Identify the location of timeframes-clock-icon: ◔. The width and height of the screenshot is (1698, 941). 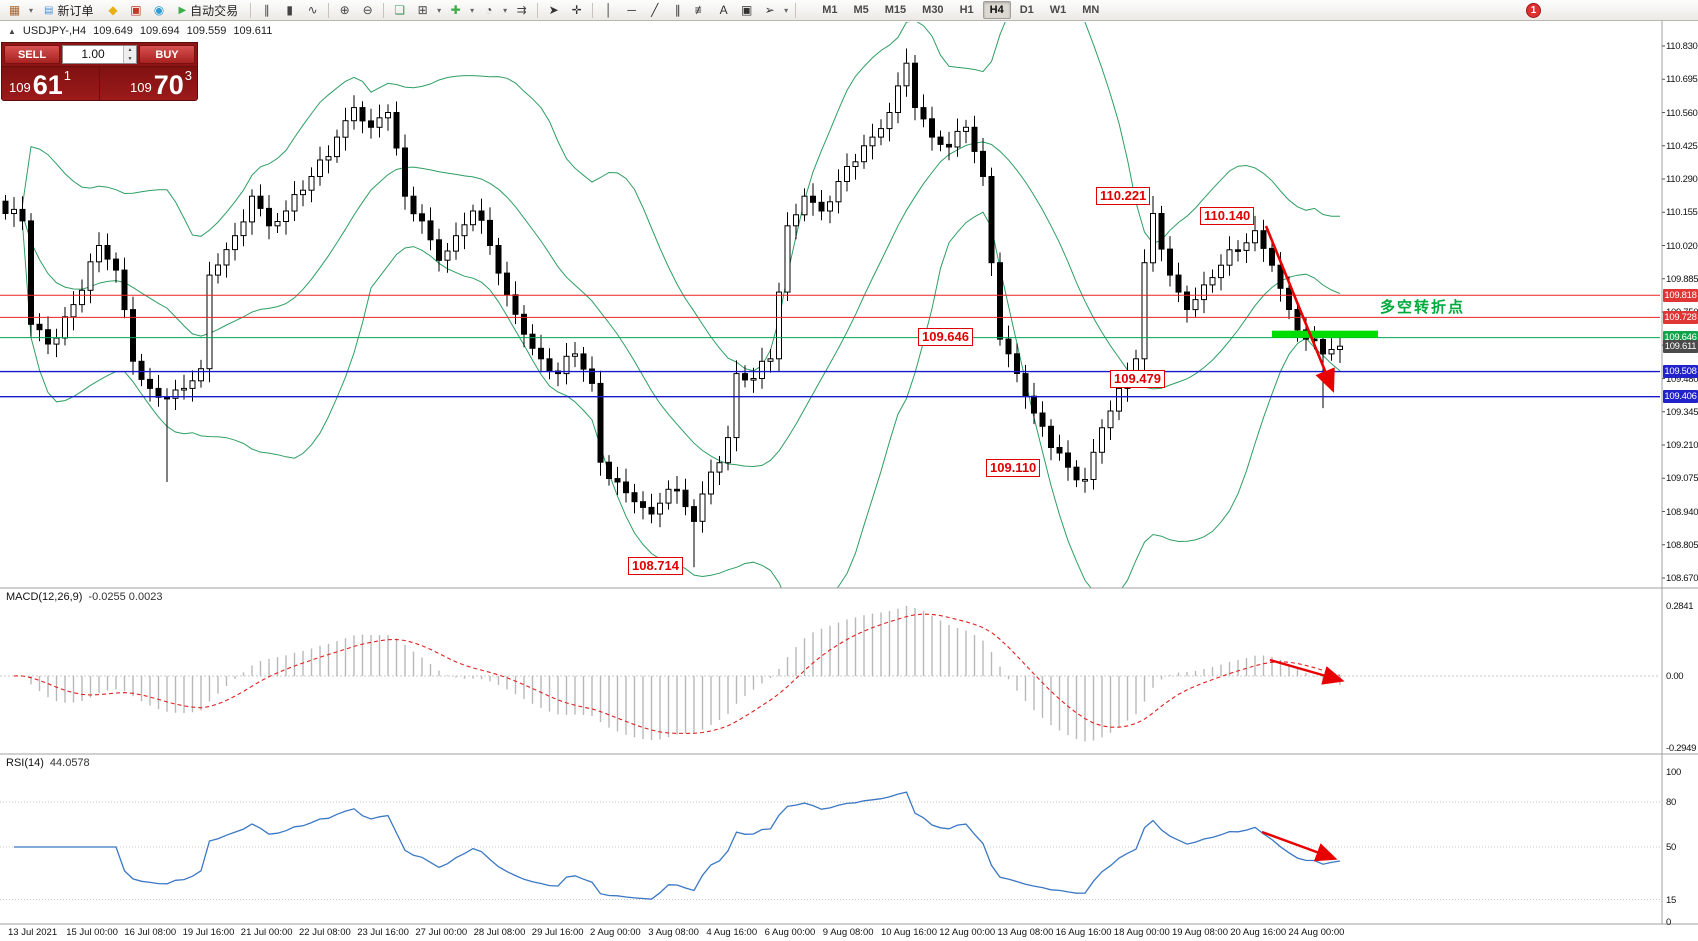
(489, 10).